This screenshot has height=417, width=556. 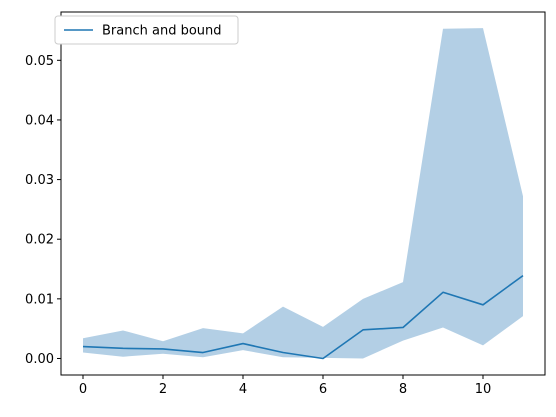 I want to click on x-tick-label: 10, so click(x=483, y=389).